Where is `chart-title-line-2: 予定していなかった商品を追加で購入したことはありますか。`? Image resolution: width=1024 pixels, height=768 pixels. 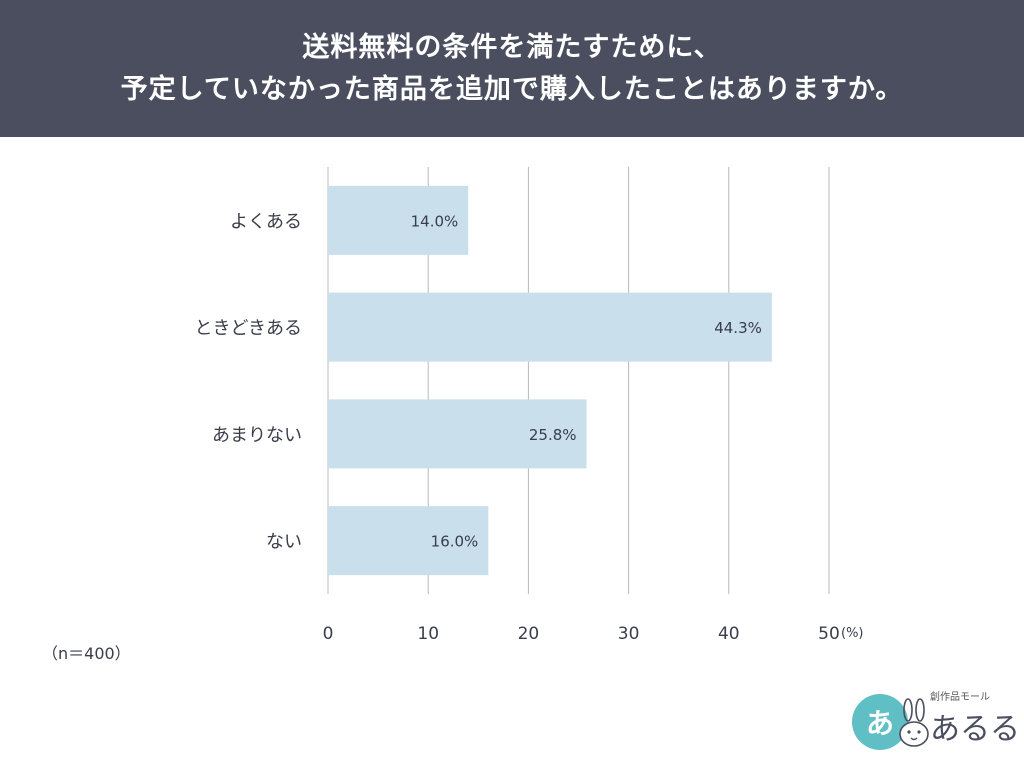
chart-title-line-2: 予定していなかった商品を追加で購入したことはありますか。 is located at coordinates (512, 89).